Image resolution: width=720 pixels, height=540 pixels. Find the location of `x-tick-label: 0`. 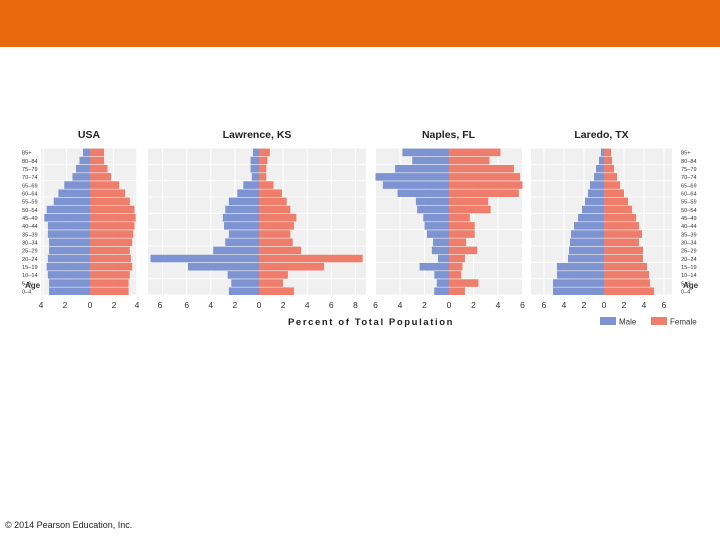

x-tick-label: 0 is located at coordinates (90, 305).